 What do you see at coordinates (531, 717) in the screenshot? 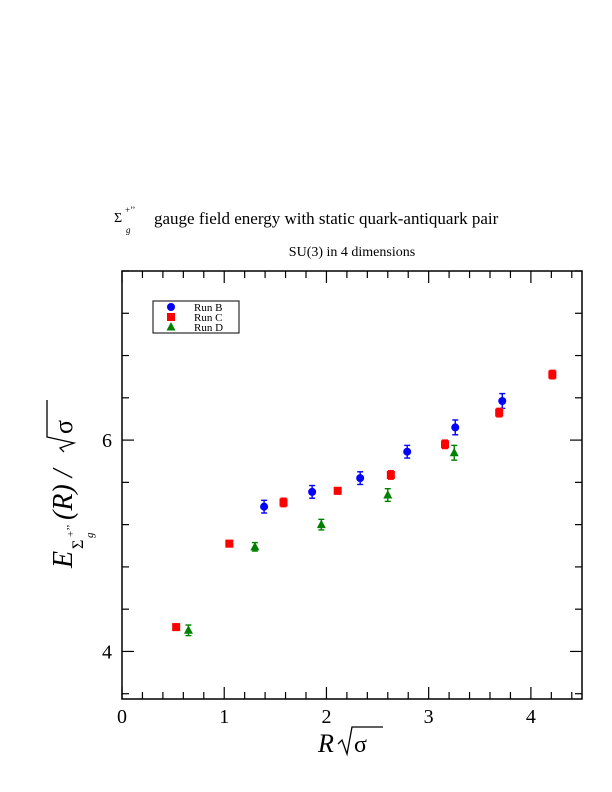
I see `x-tick-label: 4` at bounding box center [531, 717].